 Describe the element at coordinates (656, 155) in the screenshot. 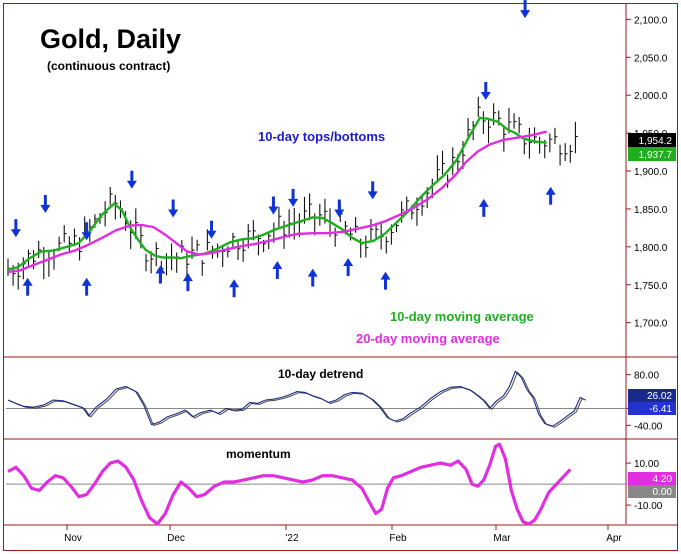

I see `ma10-badge: 1,937.7` at that location.